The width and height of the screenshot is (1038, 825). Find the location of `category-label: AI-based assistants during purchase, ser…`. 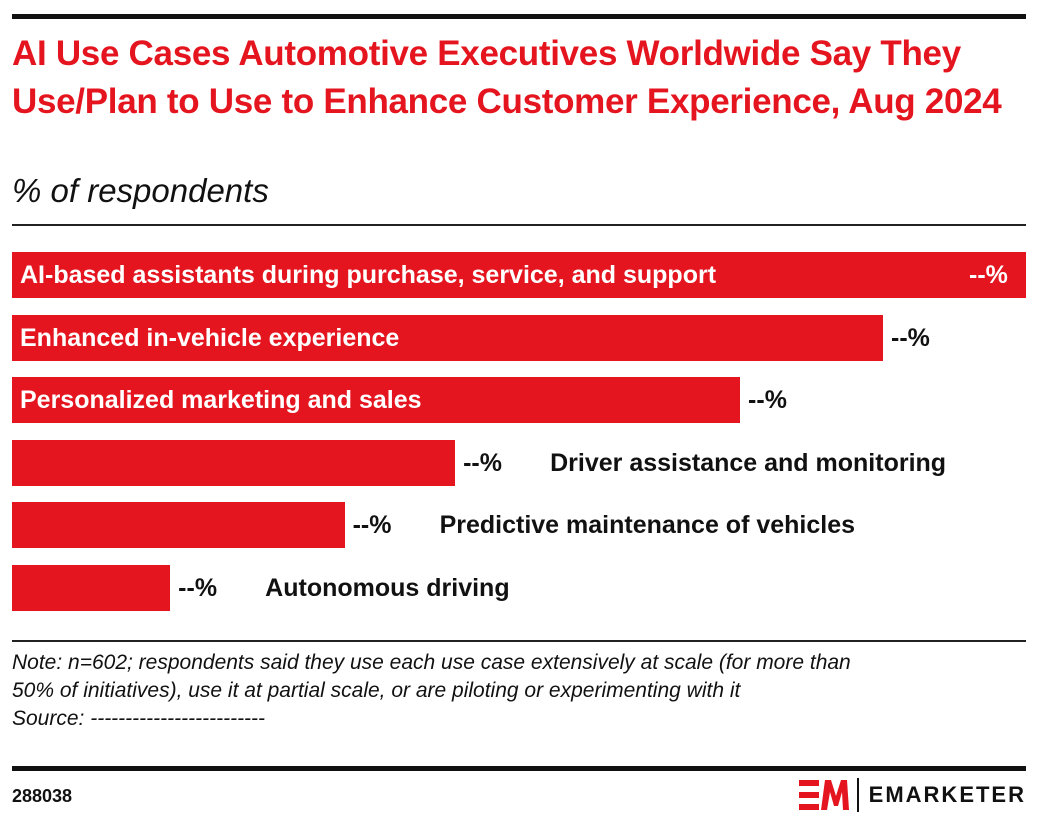

category-label: AI-based assistants during purchase, ser… is located at coordinates (368, 275).